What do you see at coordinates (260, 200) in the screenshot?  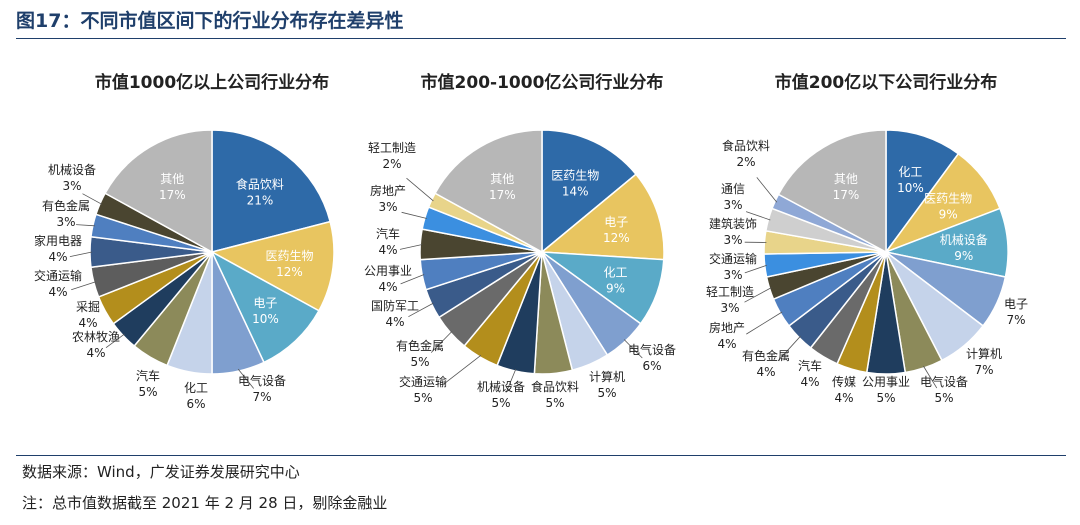 I see `slice-value: 21%` at bounding box center [260, 200].